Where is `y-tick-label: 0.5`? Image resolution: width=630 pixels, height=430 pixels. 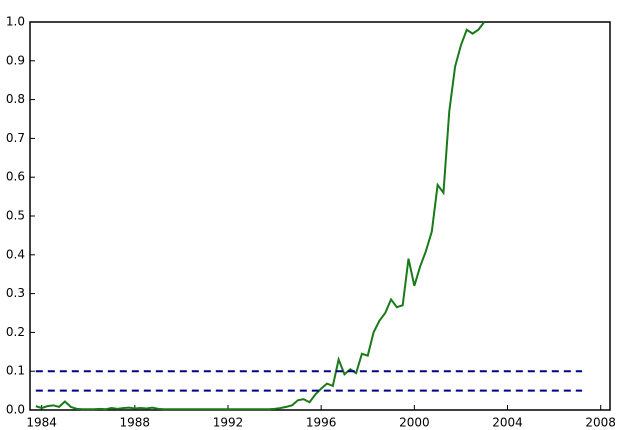
y-tick-label: 0.5 is located at coordinates (15, 216).